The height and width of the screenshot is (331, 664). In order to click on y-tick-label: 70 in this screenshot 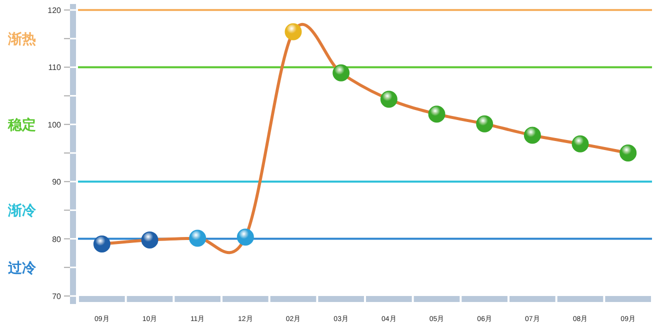, I will do `click(57, 296)`.